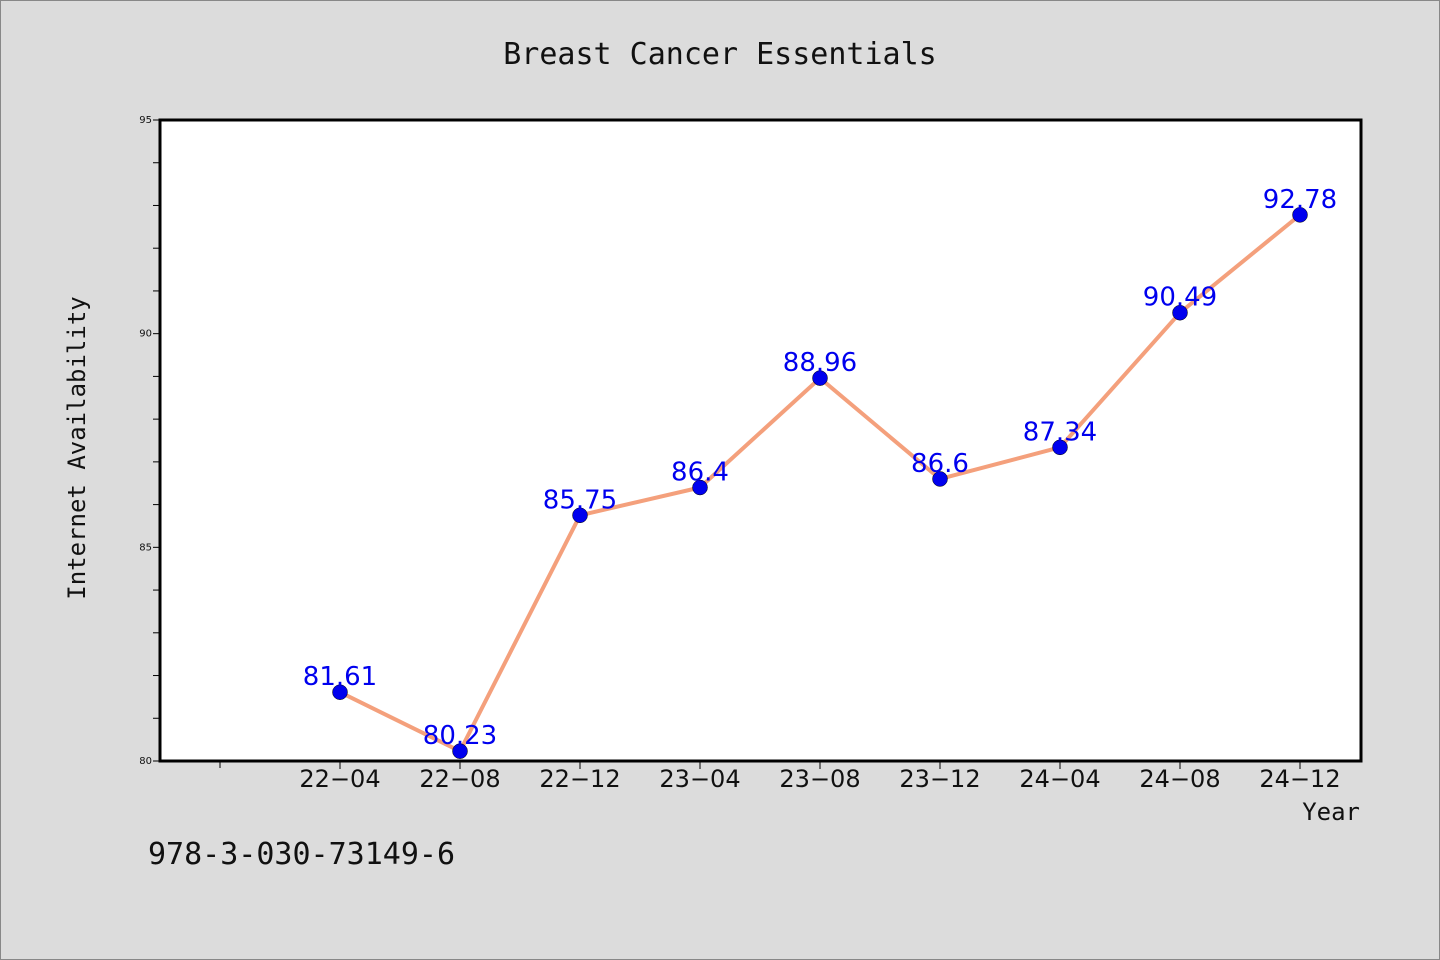  I want to click on data-label: 85.75, so click(580, 500).